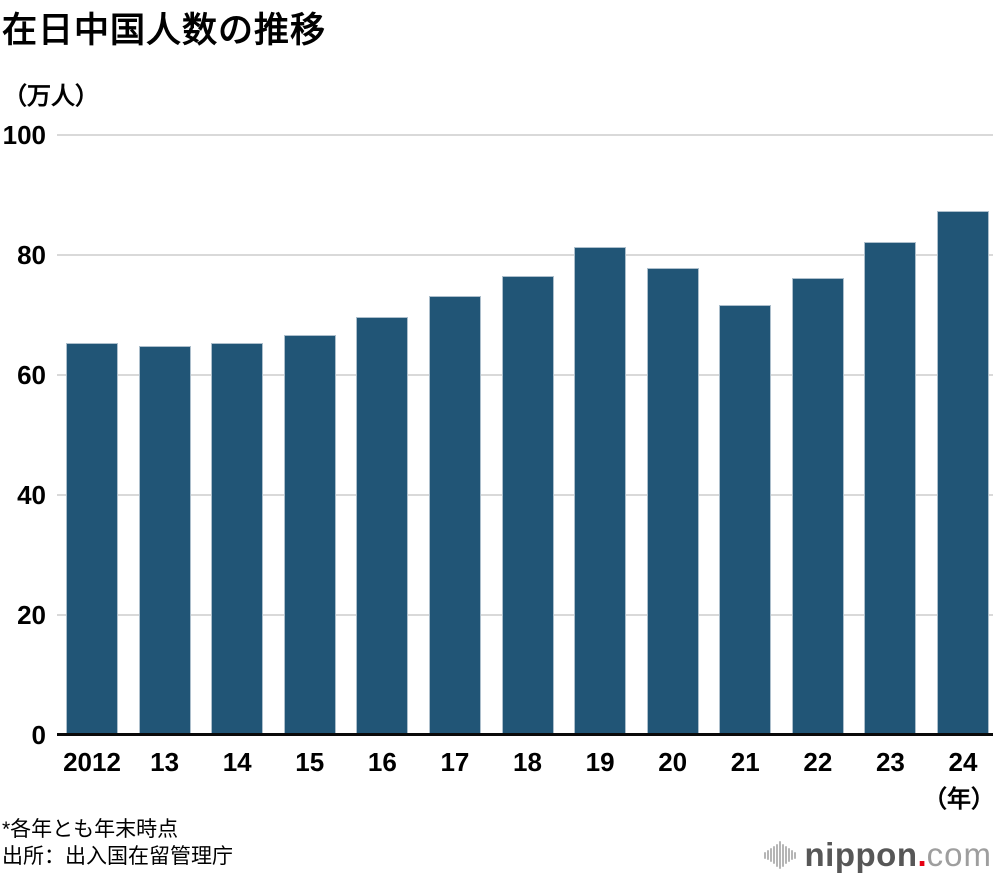 This screenshot has height=880, width=1000. I want to click on y-tick-label-40: 40, so click(31, 495).